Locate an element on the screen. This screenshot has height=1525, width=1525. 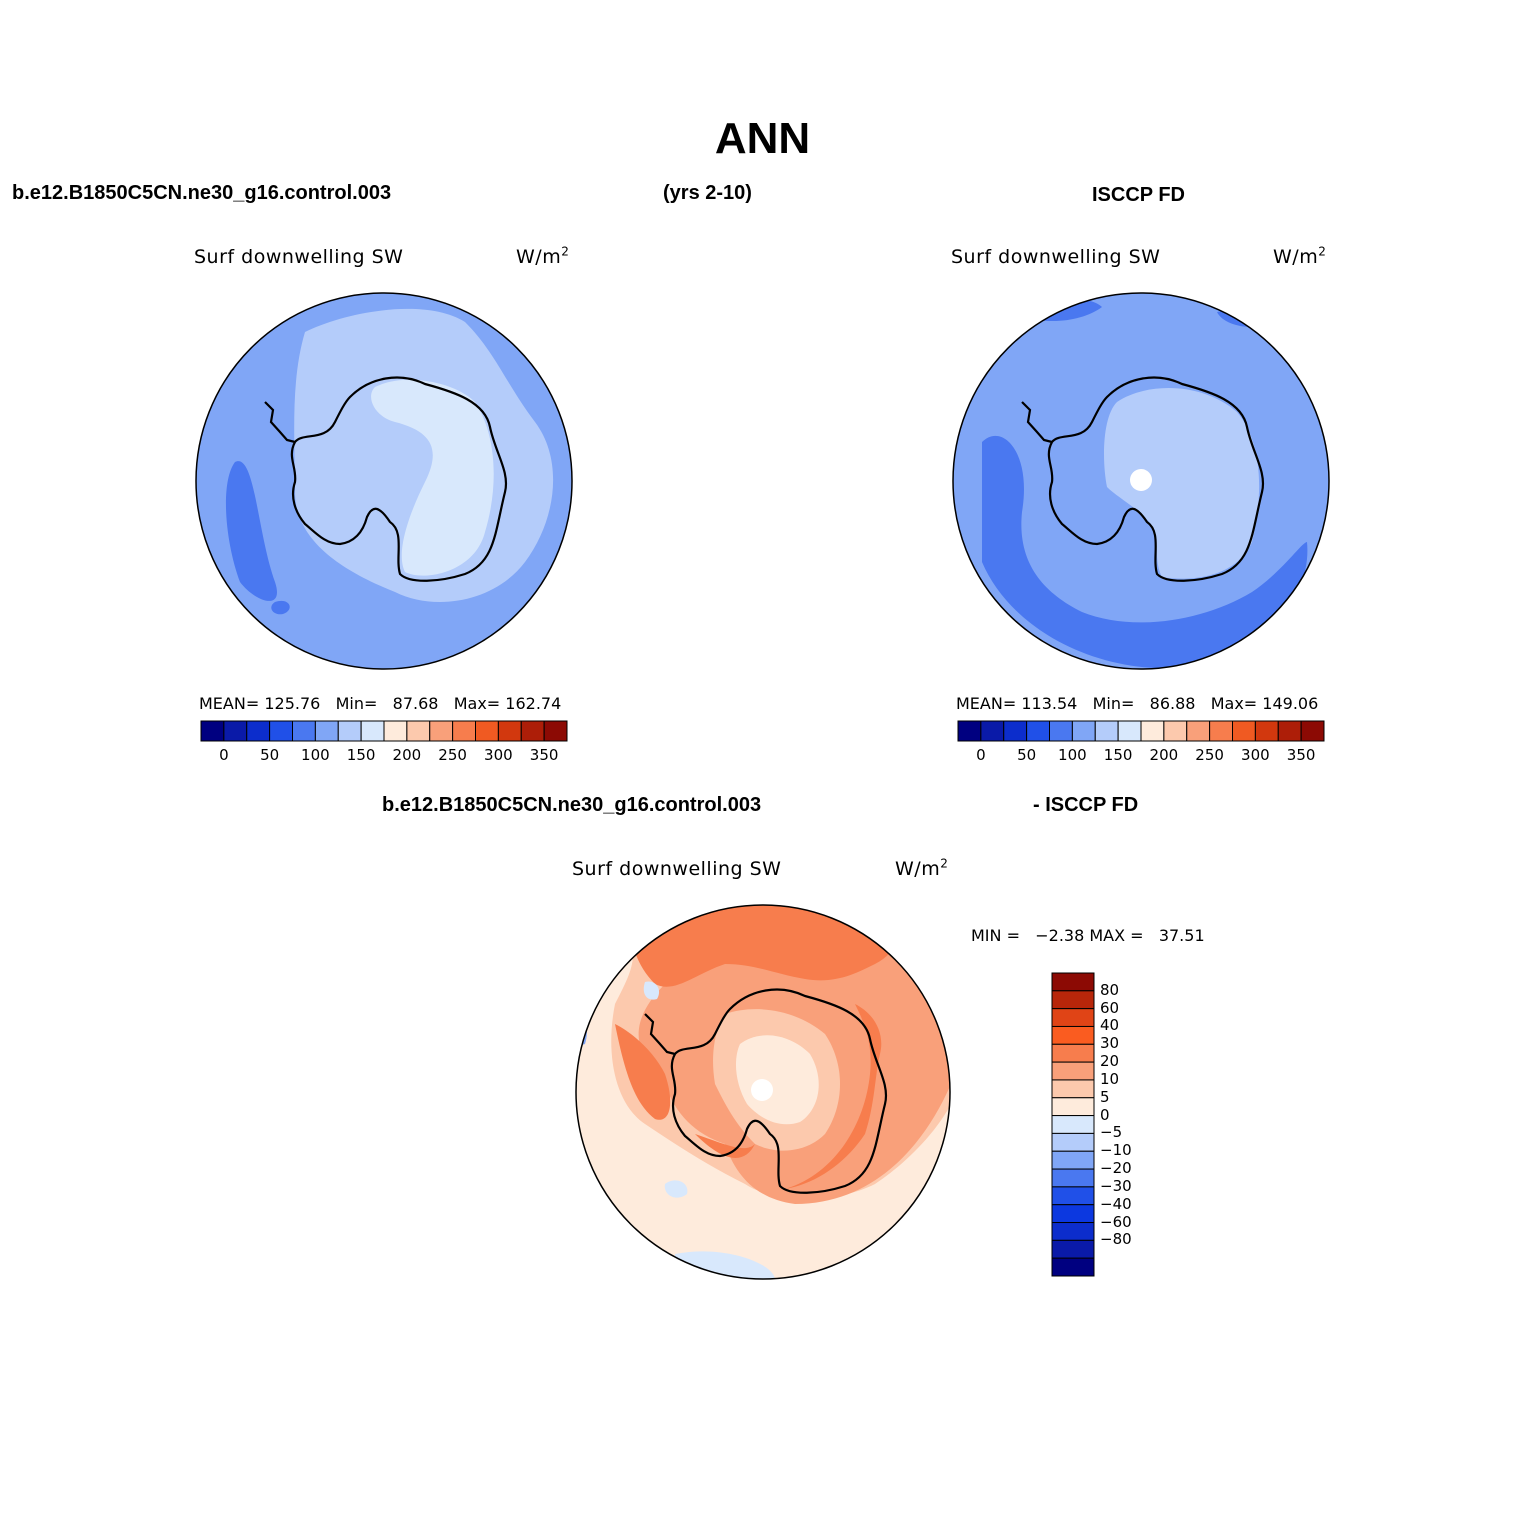
colorbar-tick-label: 5 is located at coordinates (1105, 1096).